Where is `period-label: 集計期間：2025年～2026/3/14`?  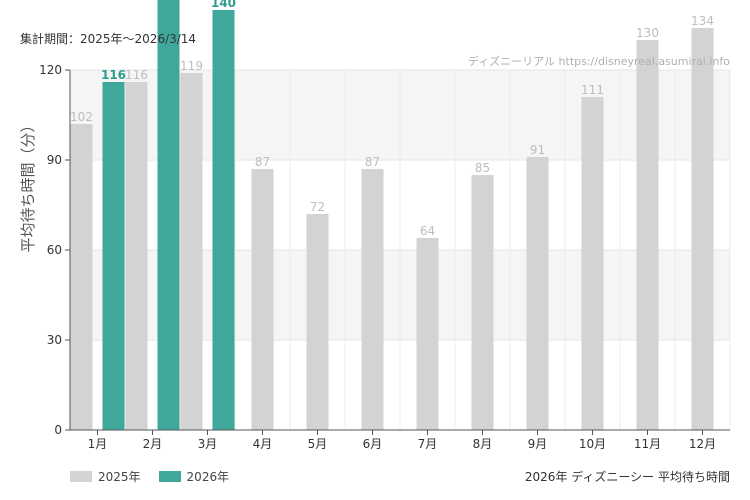
period-label: 集計期間：2025年～2026/3/14 is located at coordinates (108, 39).